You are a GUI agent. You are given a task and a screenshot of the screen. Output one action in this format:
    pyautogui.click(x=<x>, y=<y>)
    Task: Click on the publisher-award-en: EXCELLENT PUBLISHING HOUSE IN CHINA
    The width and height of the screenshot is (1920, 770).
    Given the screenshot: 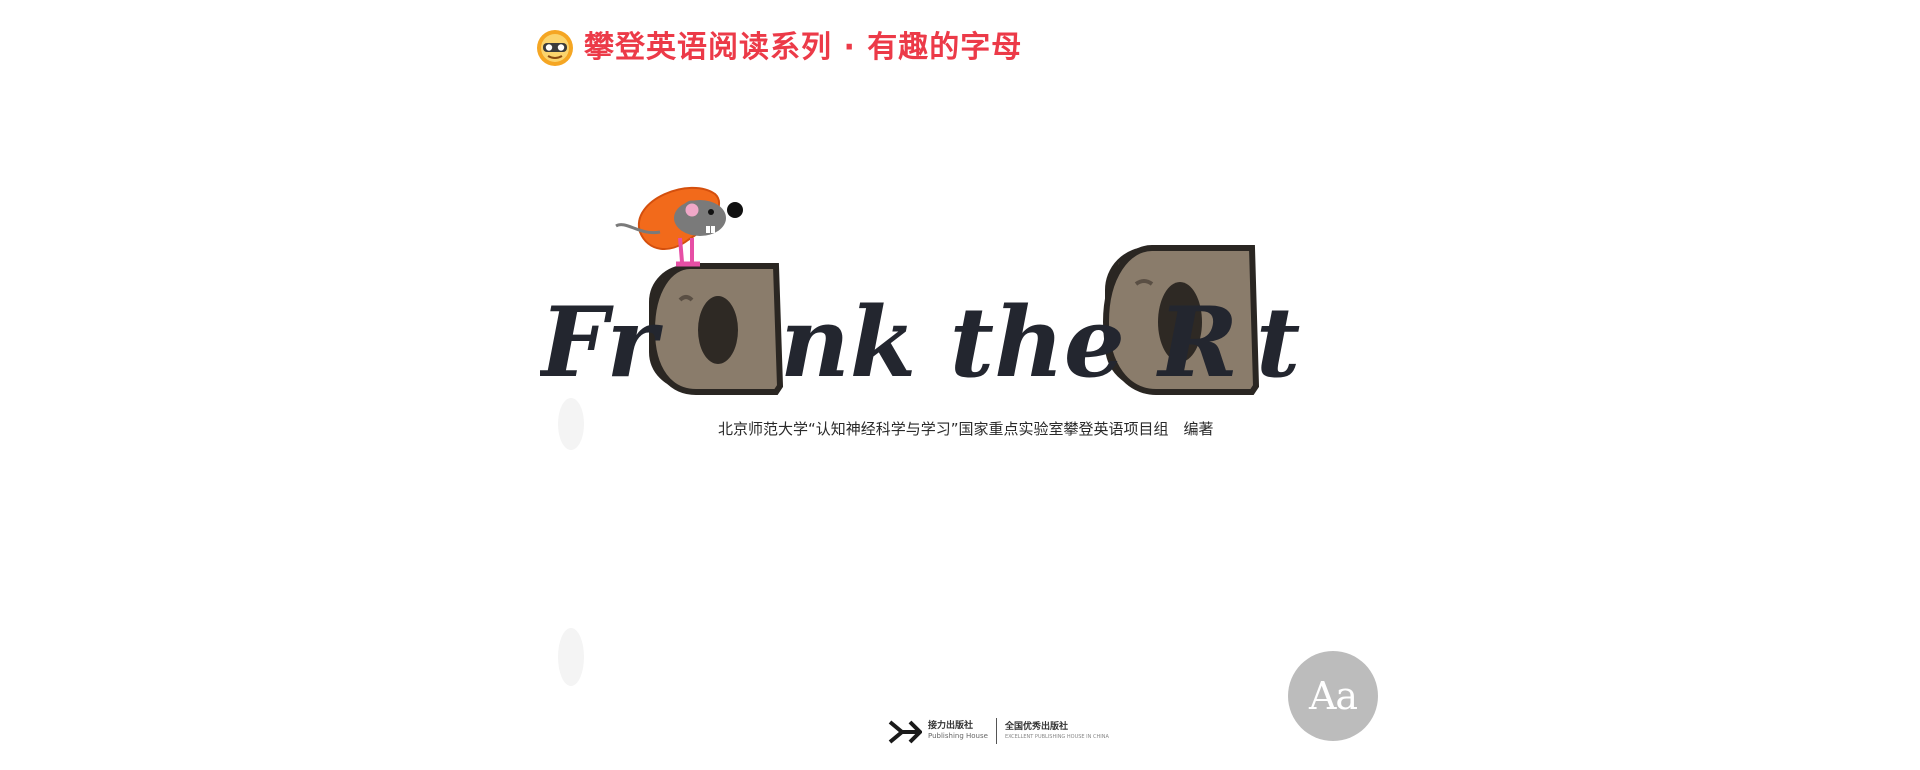 What is the action you would take?
    pyautogui.click(x=1056, y=736)
    